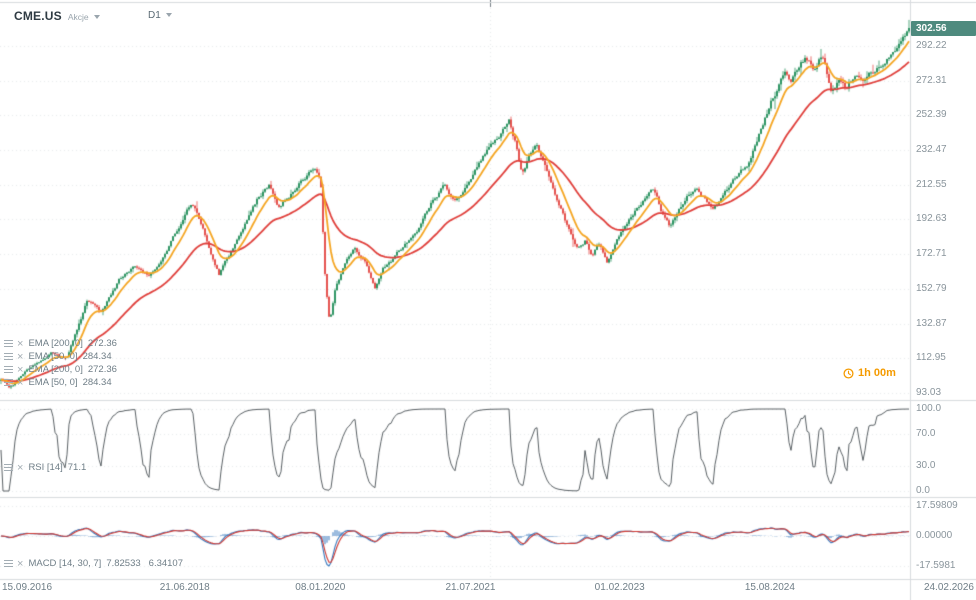 The height and width of the screenshot is (600, 976). I want to click on date-tick-label: 01.02.2023, so click(619, 587).